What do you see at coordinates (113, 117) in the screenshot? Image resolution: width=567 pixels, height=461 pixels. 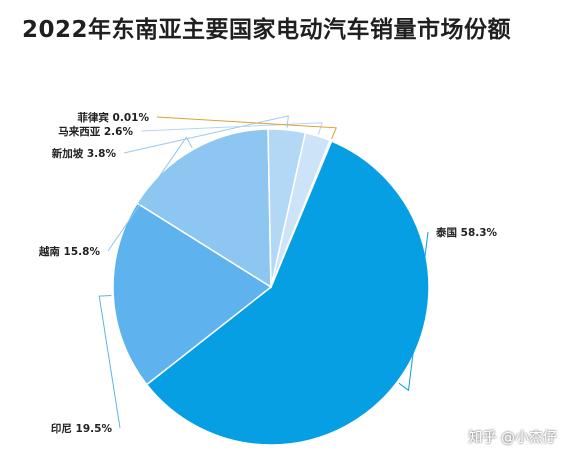 I see `slice-label-5: 菲律宾 0.01%` at bounding box center [113, 117].